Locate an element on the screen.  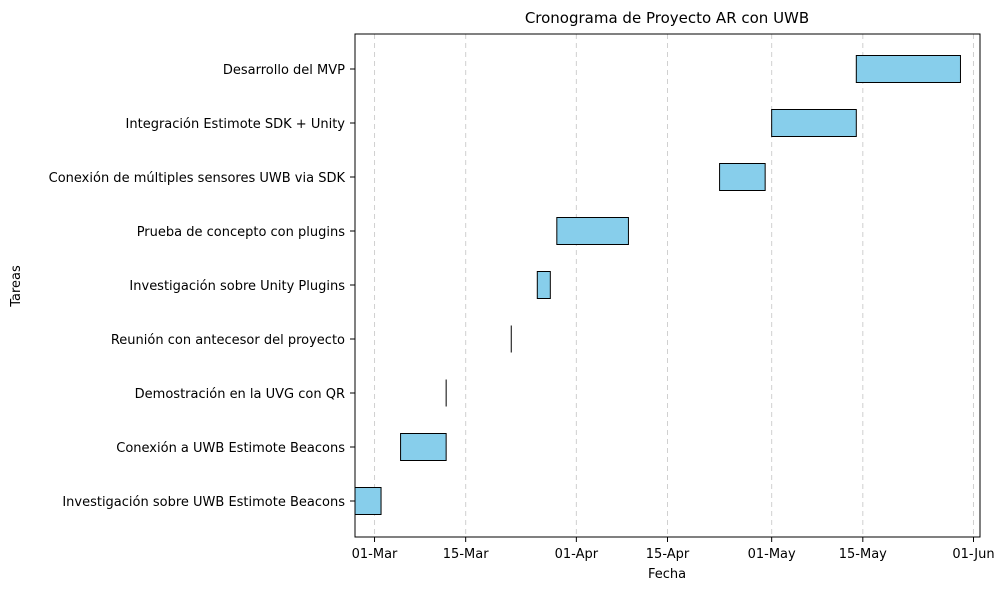
x-tick-label: 15-Mar is located at coordinates (466, 554).